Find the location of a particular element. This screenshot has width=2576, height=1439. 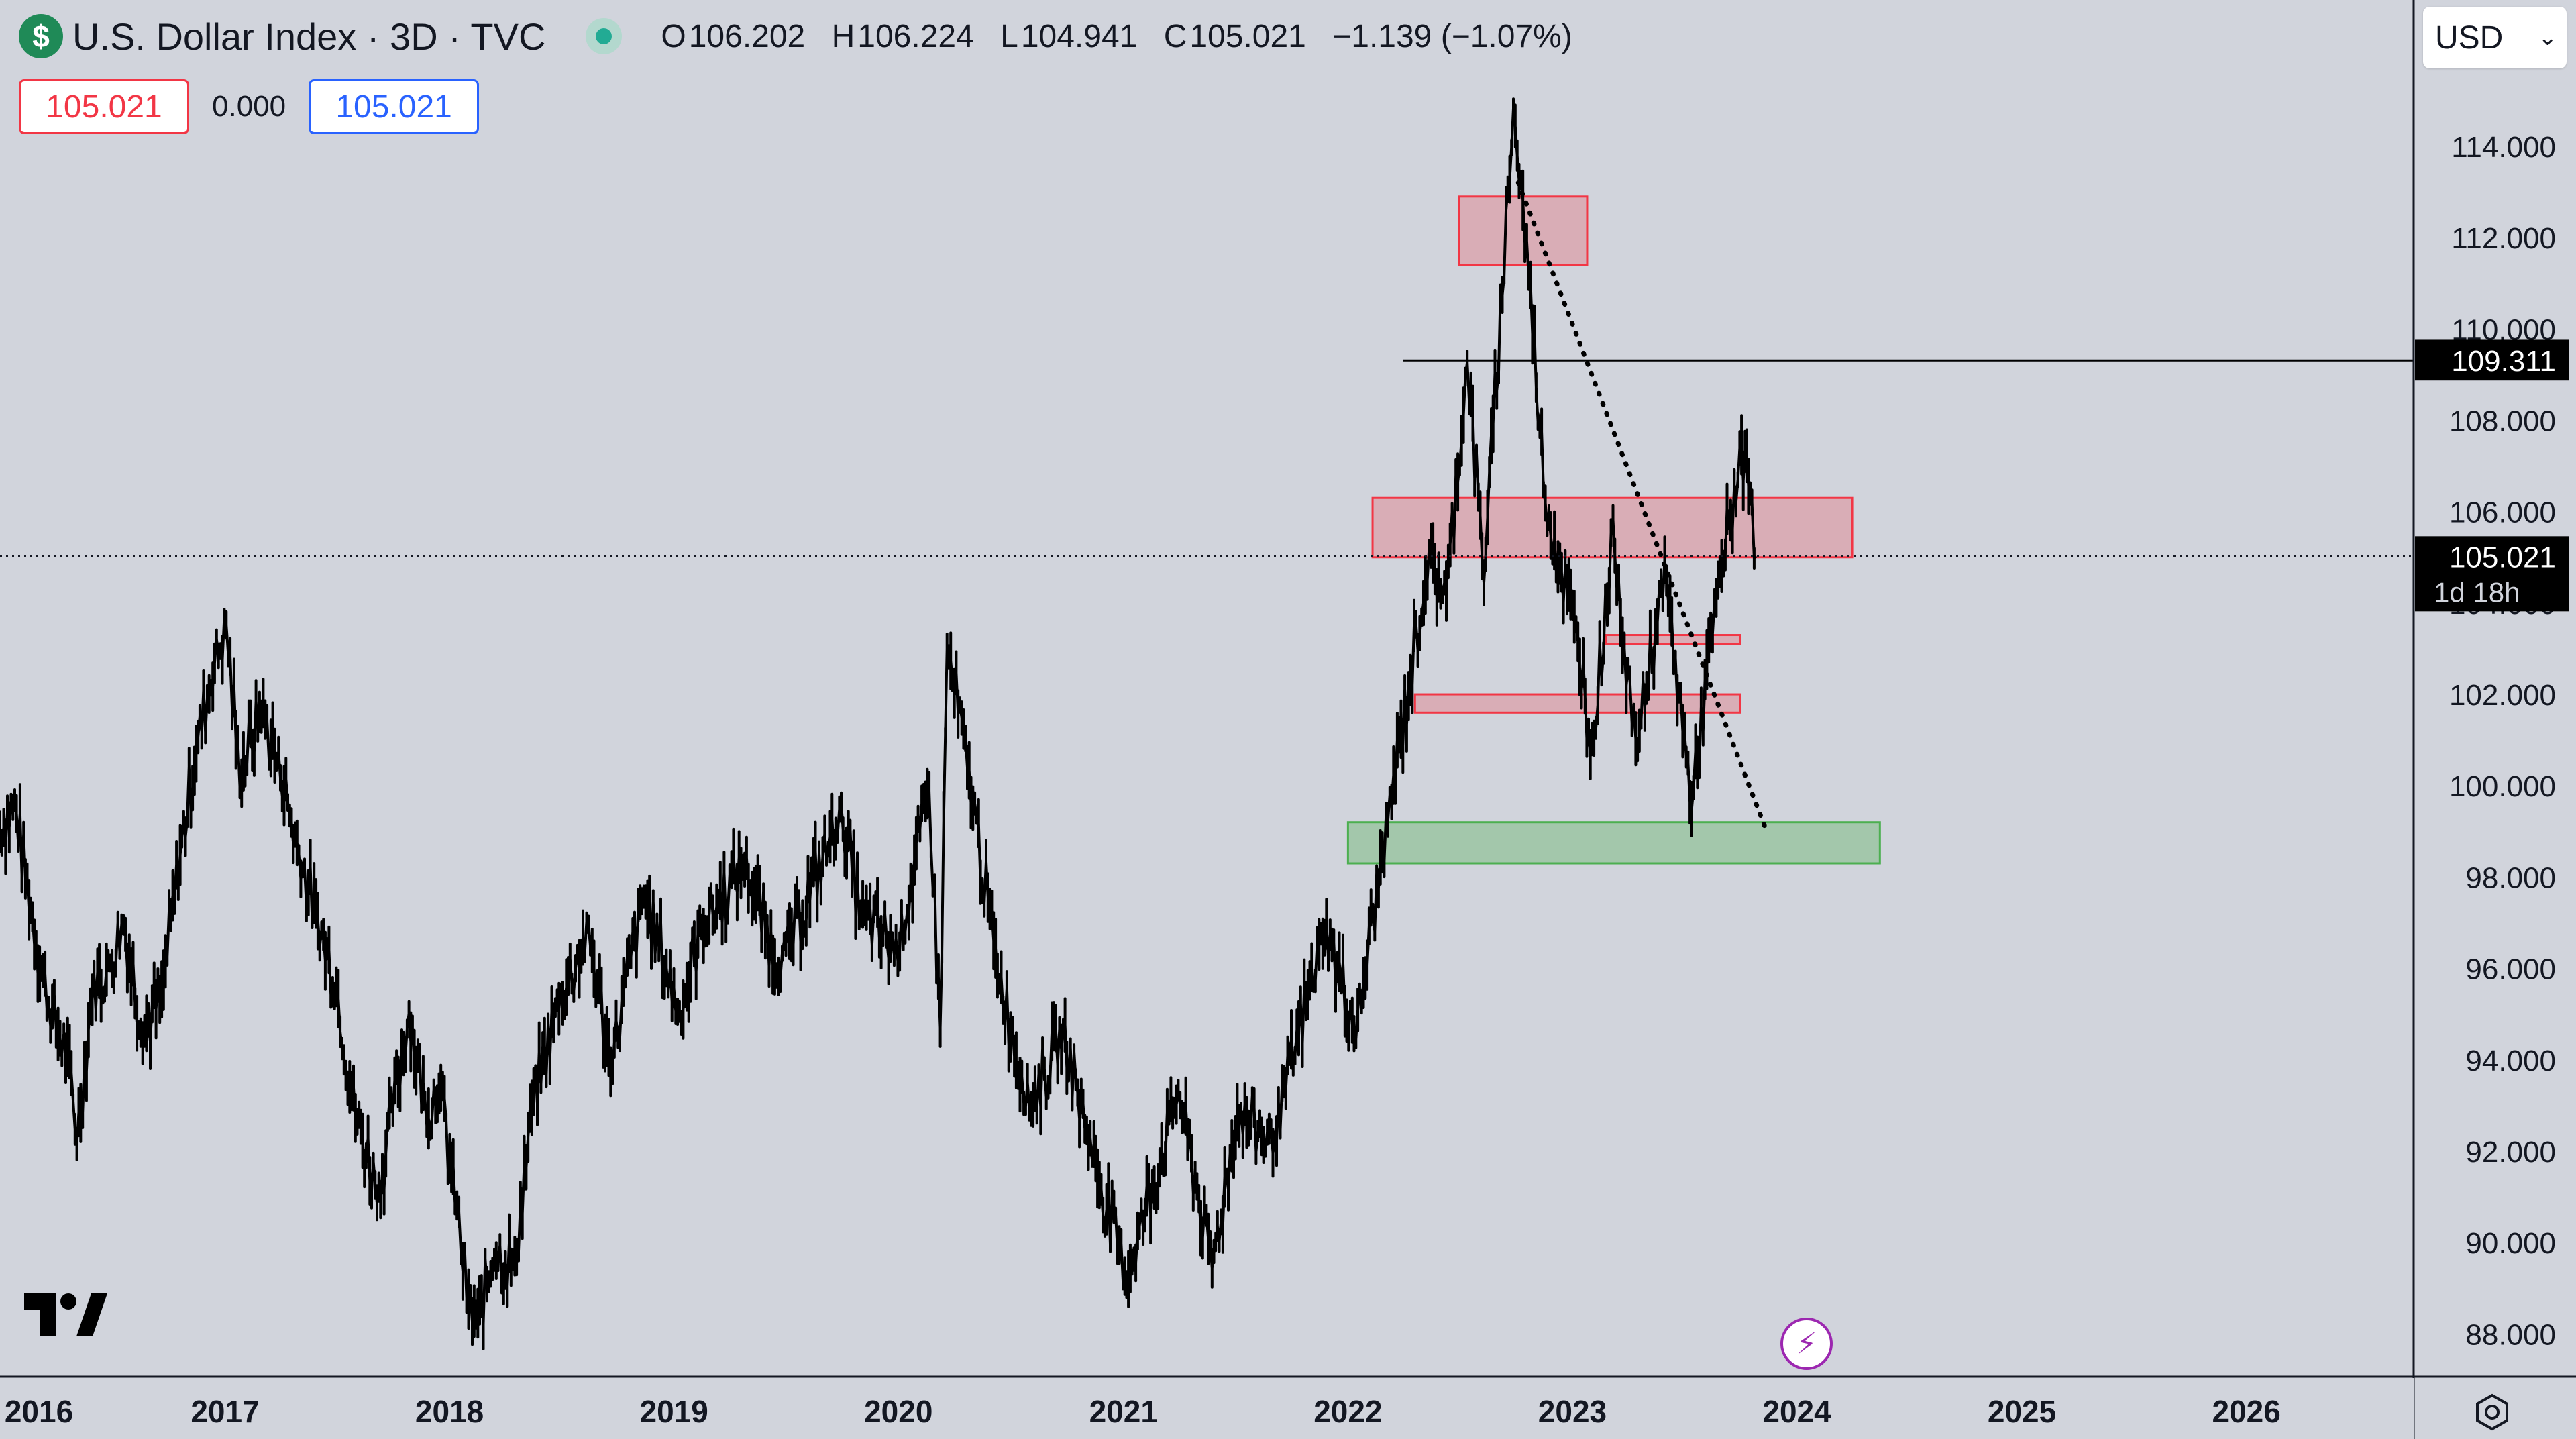

high-label: H is located at coordinates (843, 36).